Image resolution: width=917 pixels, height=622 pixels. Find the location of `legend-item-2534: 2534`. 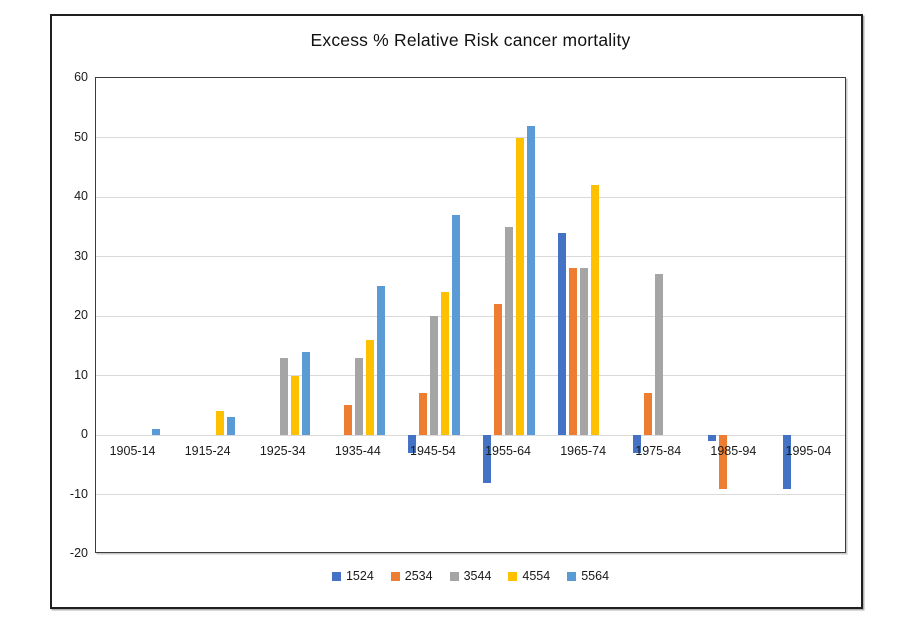

legend-item-2534: 2534 is located at coordinates (411, 576).